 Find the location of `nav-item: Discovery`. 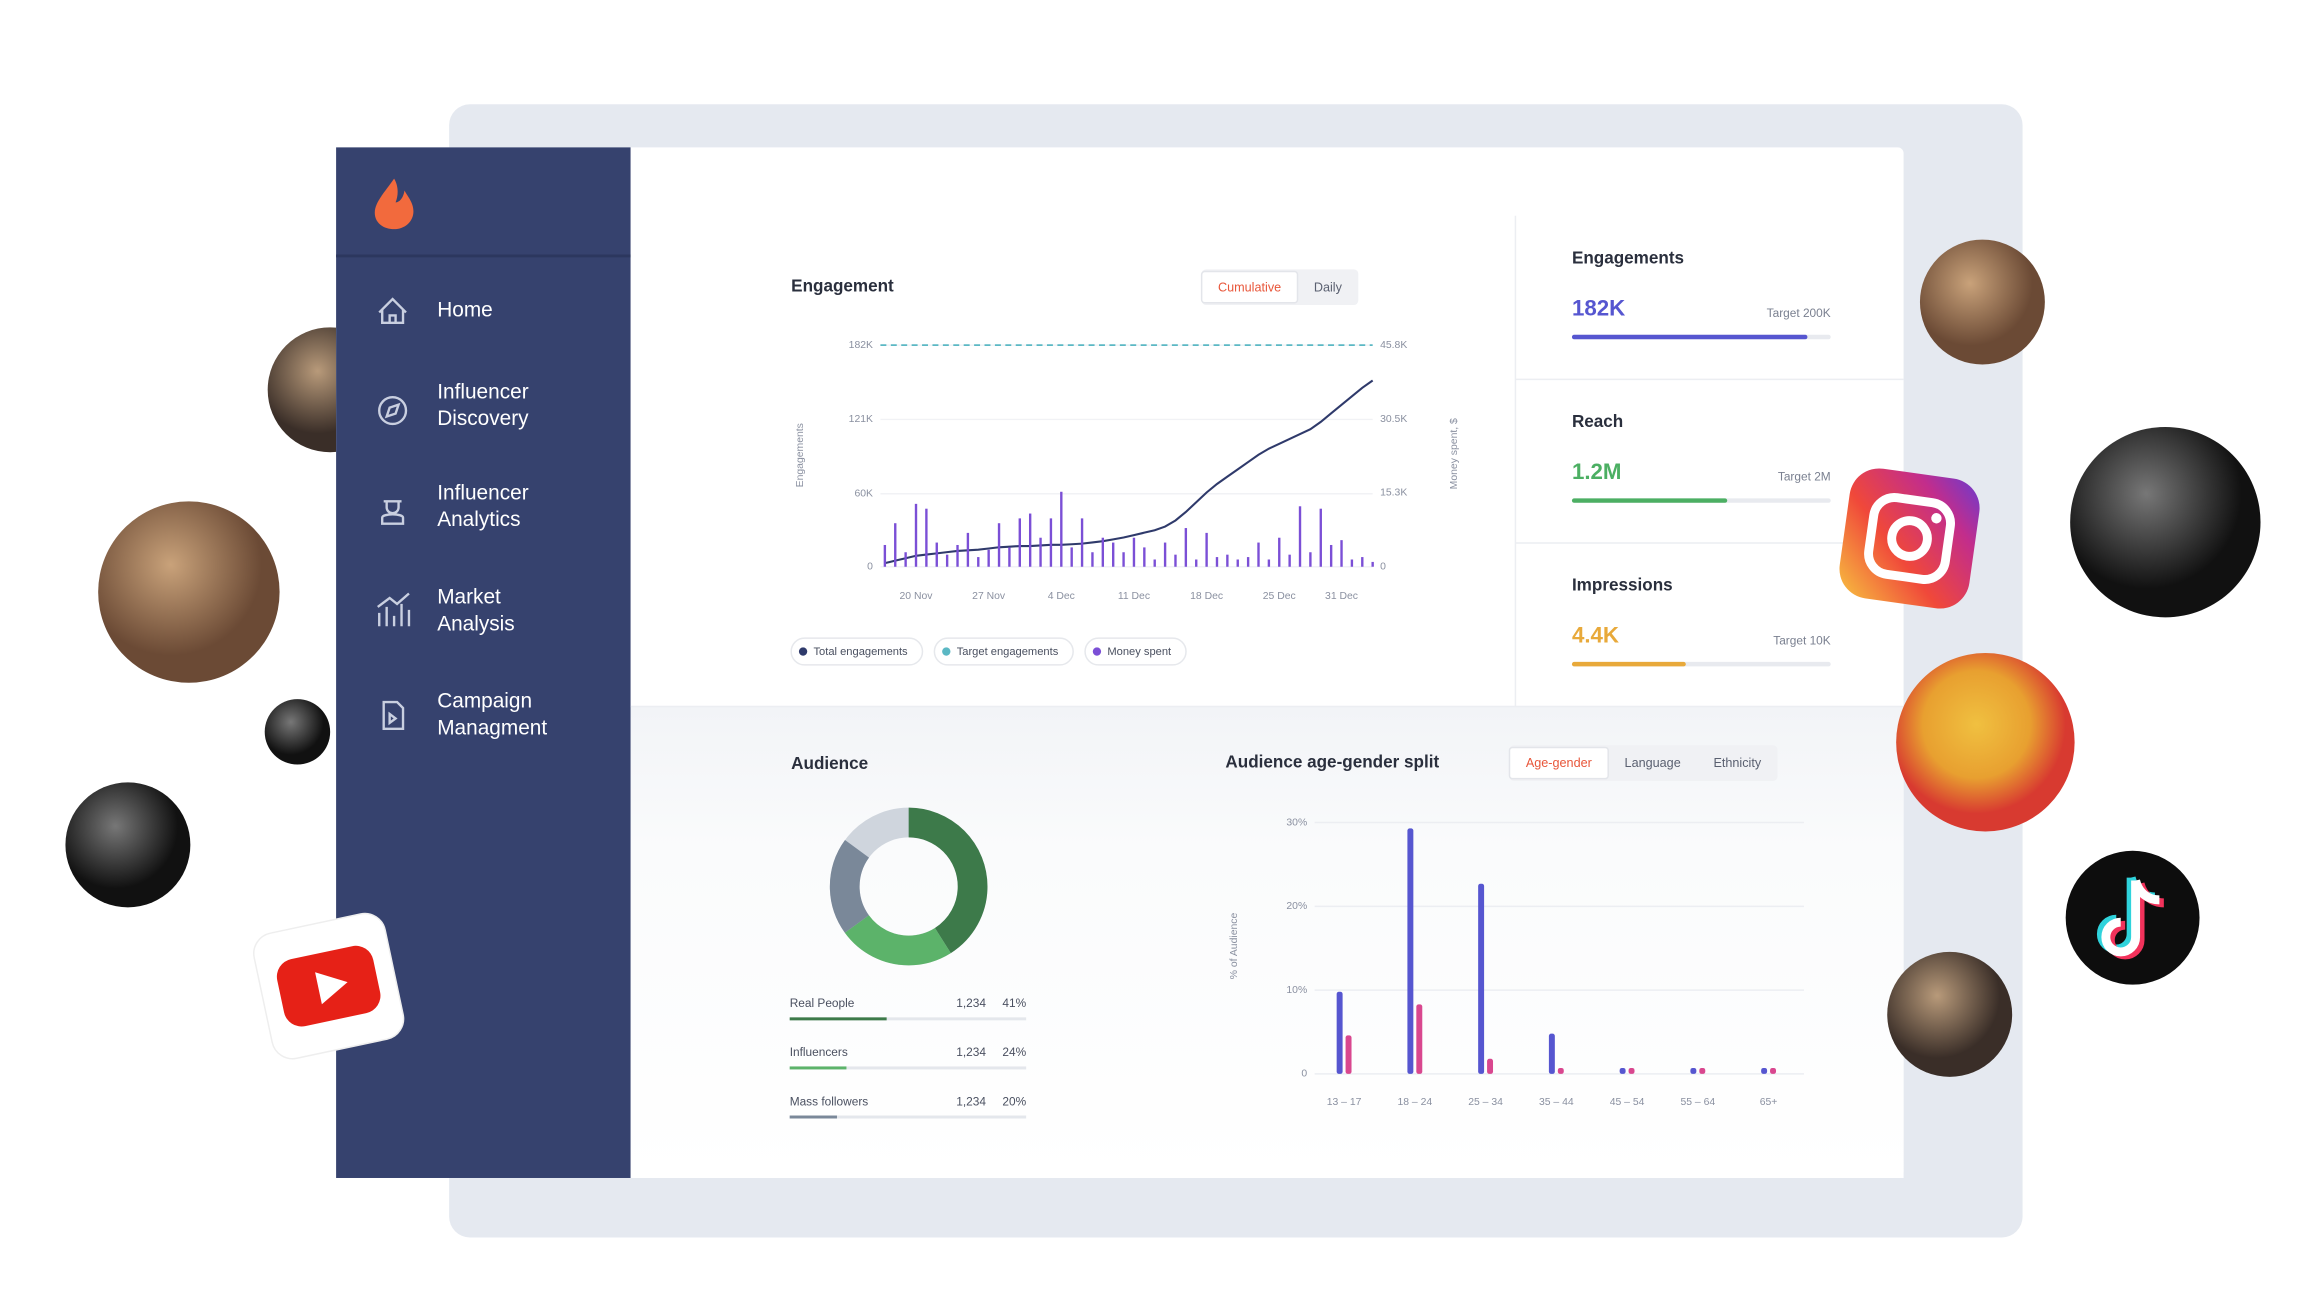

nav-item: Discovery is located at coordinates (483, 418).